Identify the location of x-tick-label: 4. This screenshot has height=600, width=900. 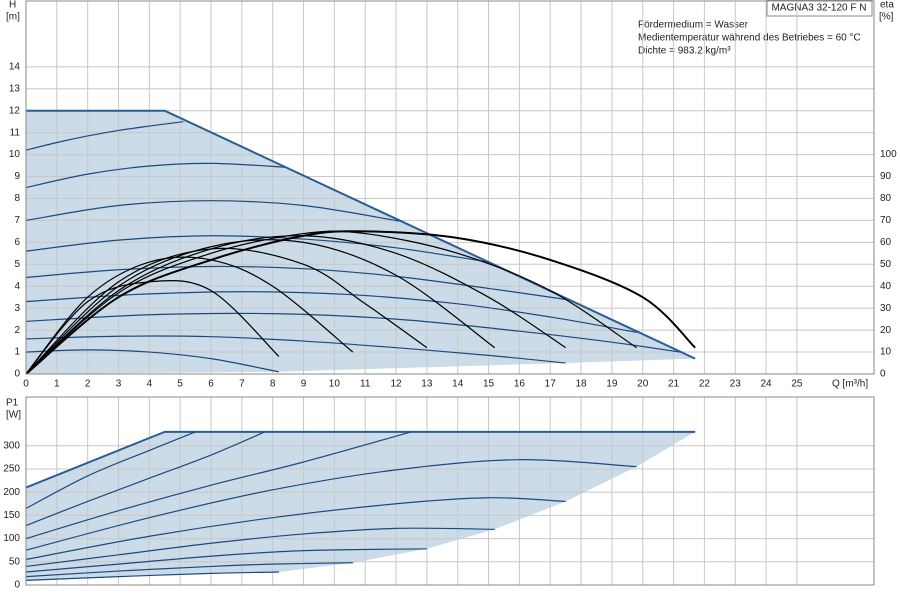
(150, 384).